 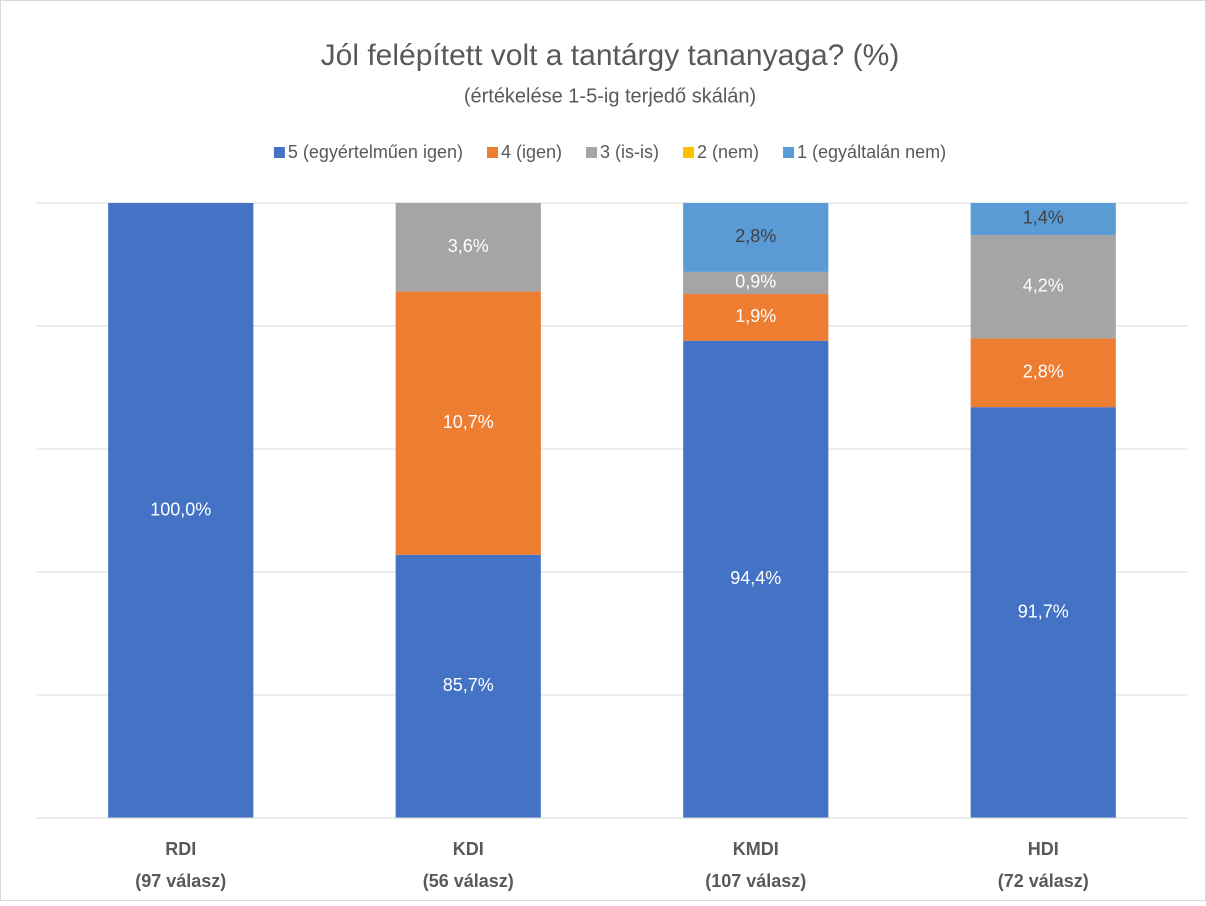 I want to click on data-label: 3,6%, so click(x=468, y=246).